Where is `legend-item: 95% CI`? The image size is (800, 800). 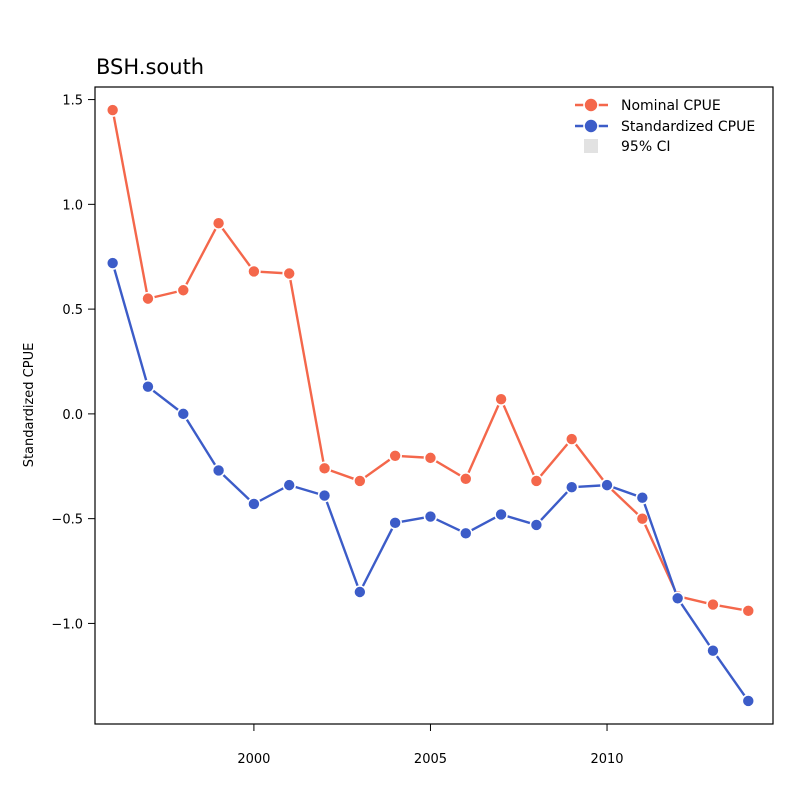
legend-item: 95% CI is located at coordinates (627, 147).